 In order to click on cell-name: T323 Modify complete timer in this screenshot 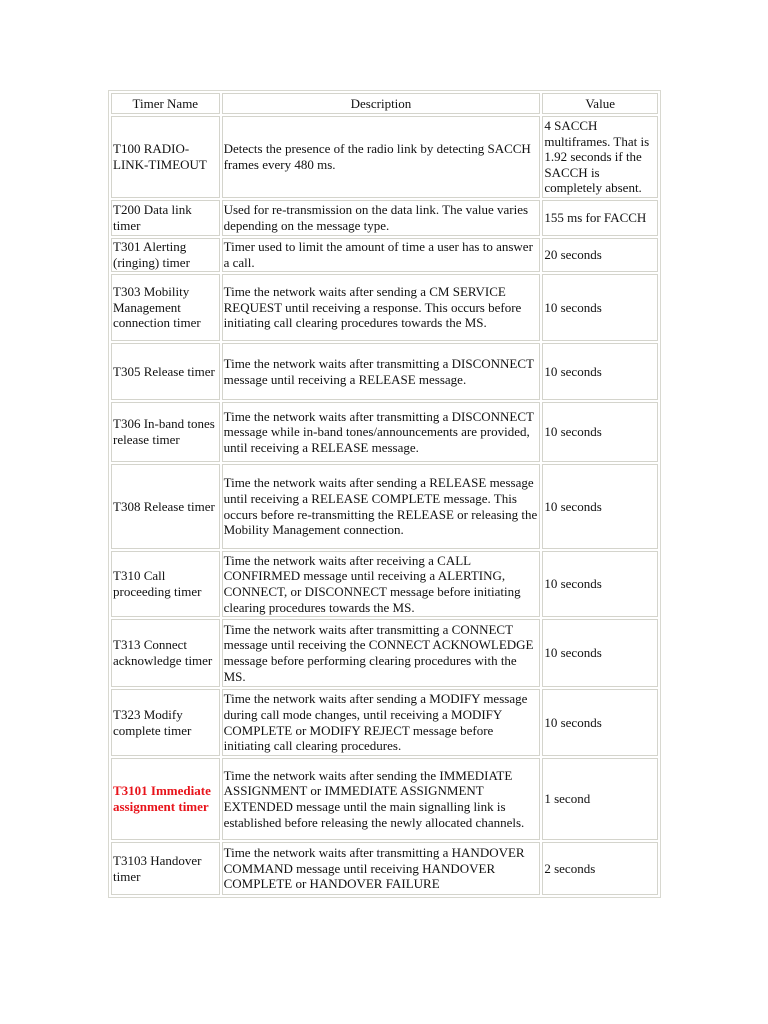, I will do `click(165, 722)`.